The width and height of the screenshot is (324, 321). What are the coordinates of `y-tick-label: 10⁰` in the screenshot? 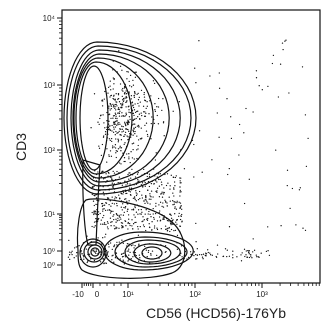 It's located at (49, 251).